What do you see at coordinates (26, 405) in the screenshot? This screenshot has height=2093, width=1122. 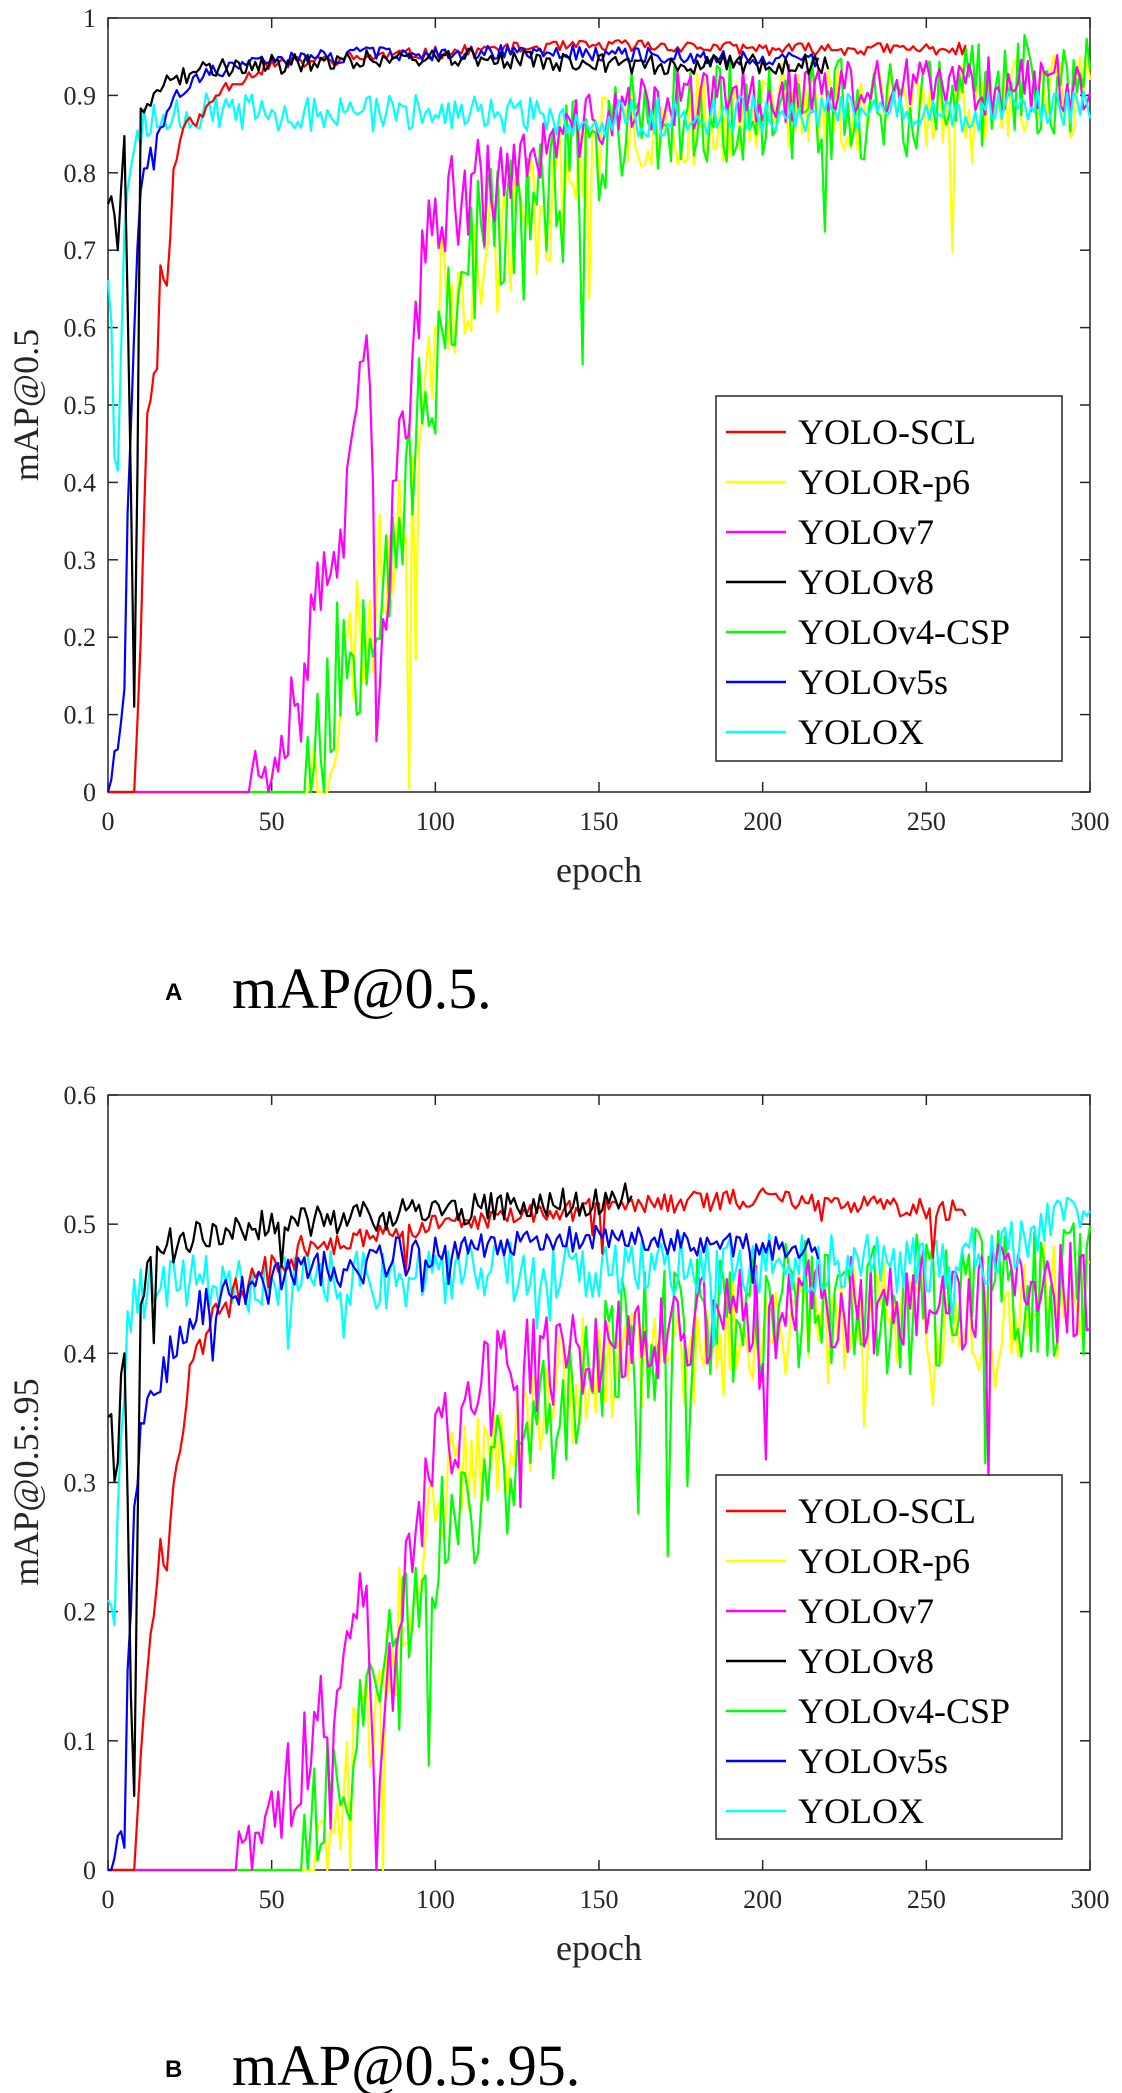 I see `y-axis-label-a: mAP@0.5` at bounding box center [26, 405].